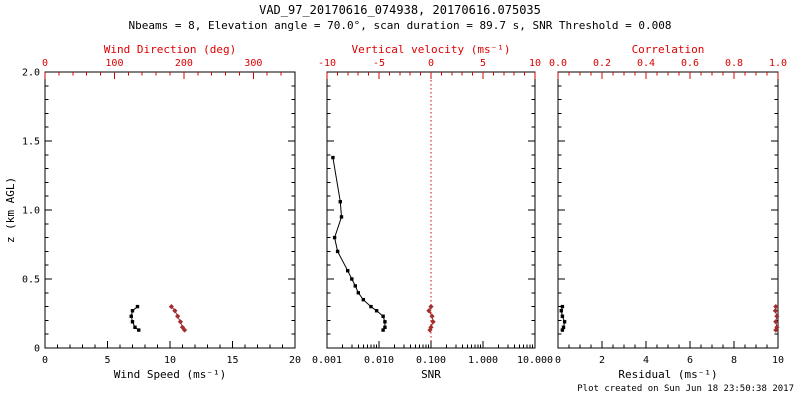 Image resolution: width=800 pixels, height=400 pixels. I want to click on wind-direction-series, so click(178, 318).